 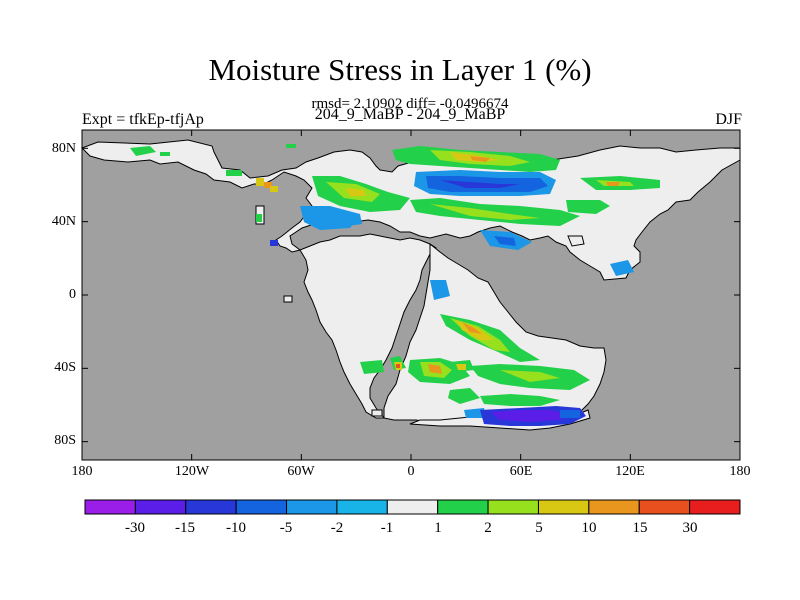 I want to click on colorbar-label: -10, so click(x=236, y=528).